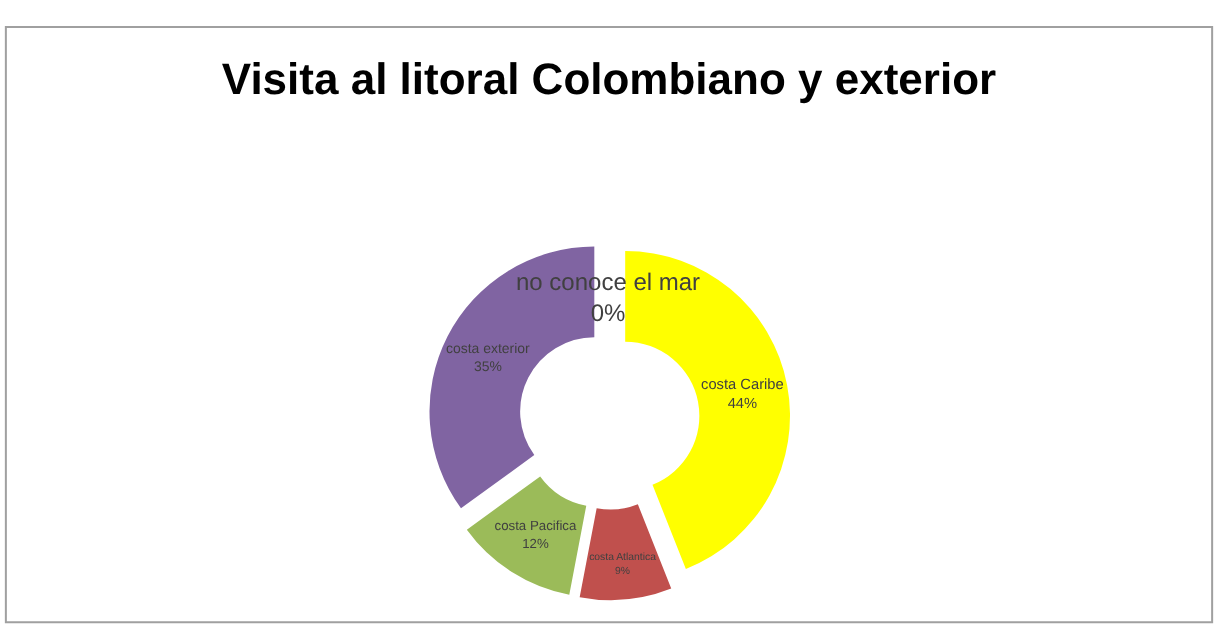 The height and width of the screenshot is (630, 1218). Describe the element at coordinates (609, 78) in the screenshot. I see `chart-title: Visita al litoral Colombiano y exterior` at that location.